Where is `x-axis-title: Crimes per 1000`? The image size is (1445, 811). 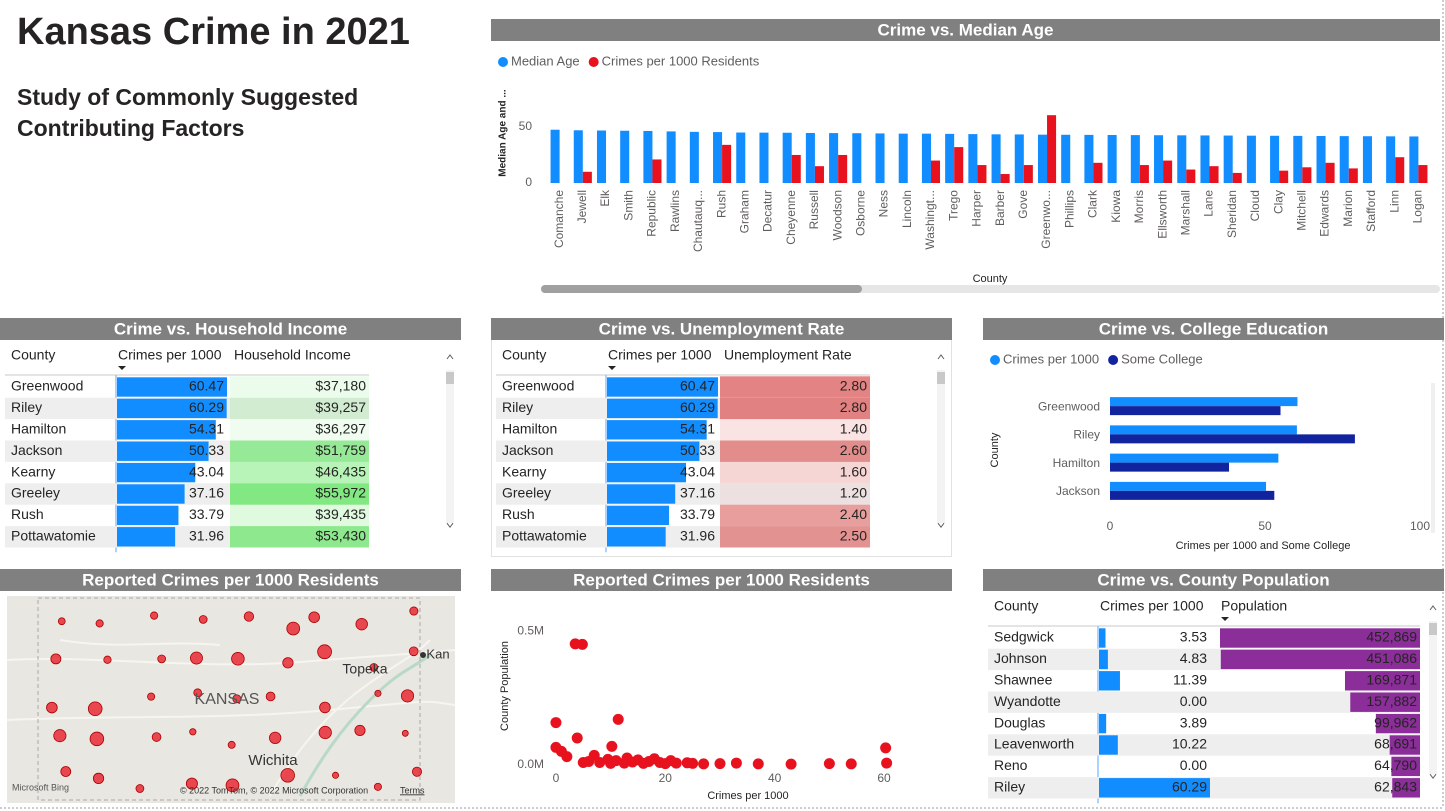
x-axis-title: Crimes per 1000 is located at coordinates (747, 796).